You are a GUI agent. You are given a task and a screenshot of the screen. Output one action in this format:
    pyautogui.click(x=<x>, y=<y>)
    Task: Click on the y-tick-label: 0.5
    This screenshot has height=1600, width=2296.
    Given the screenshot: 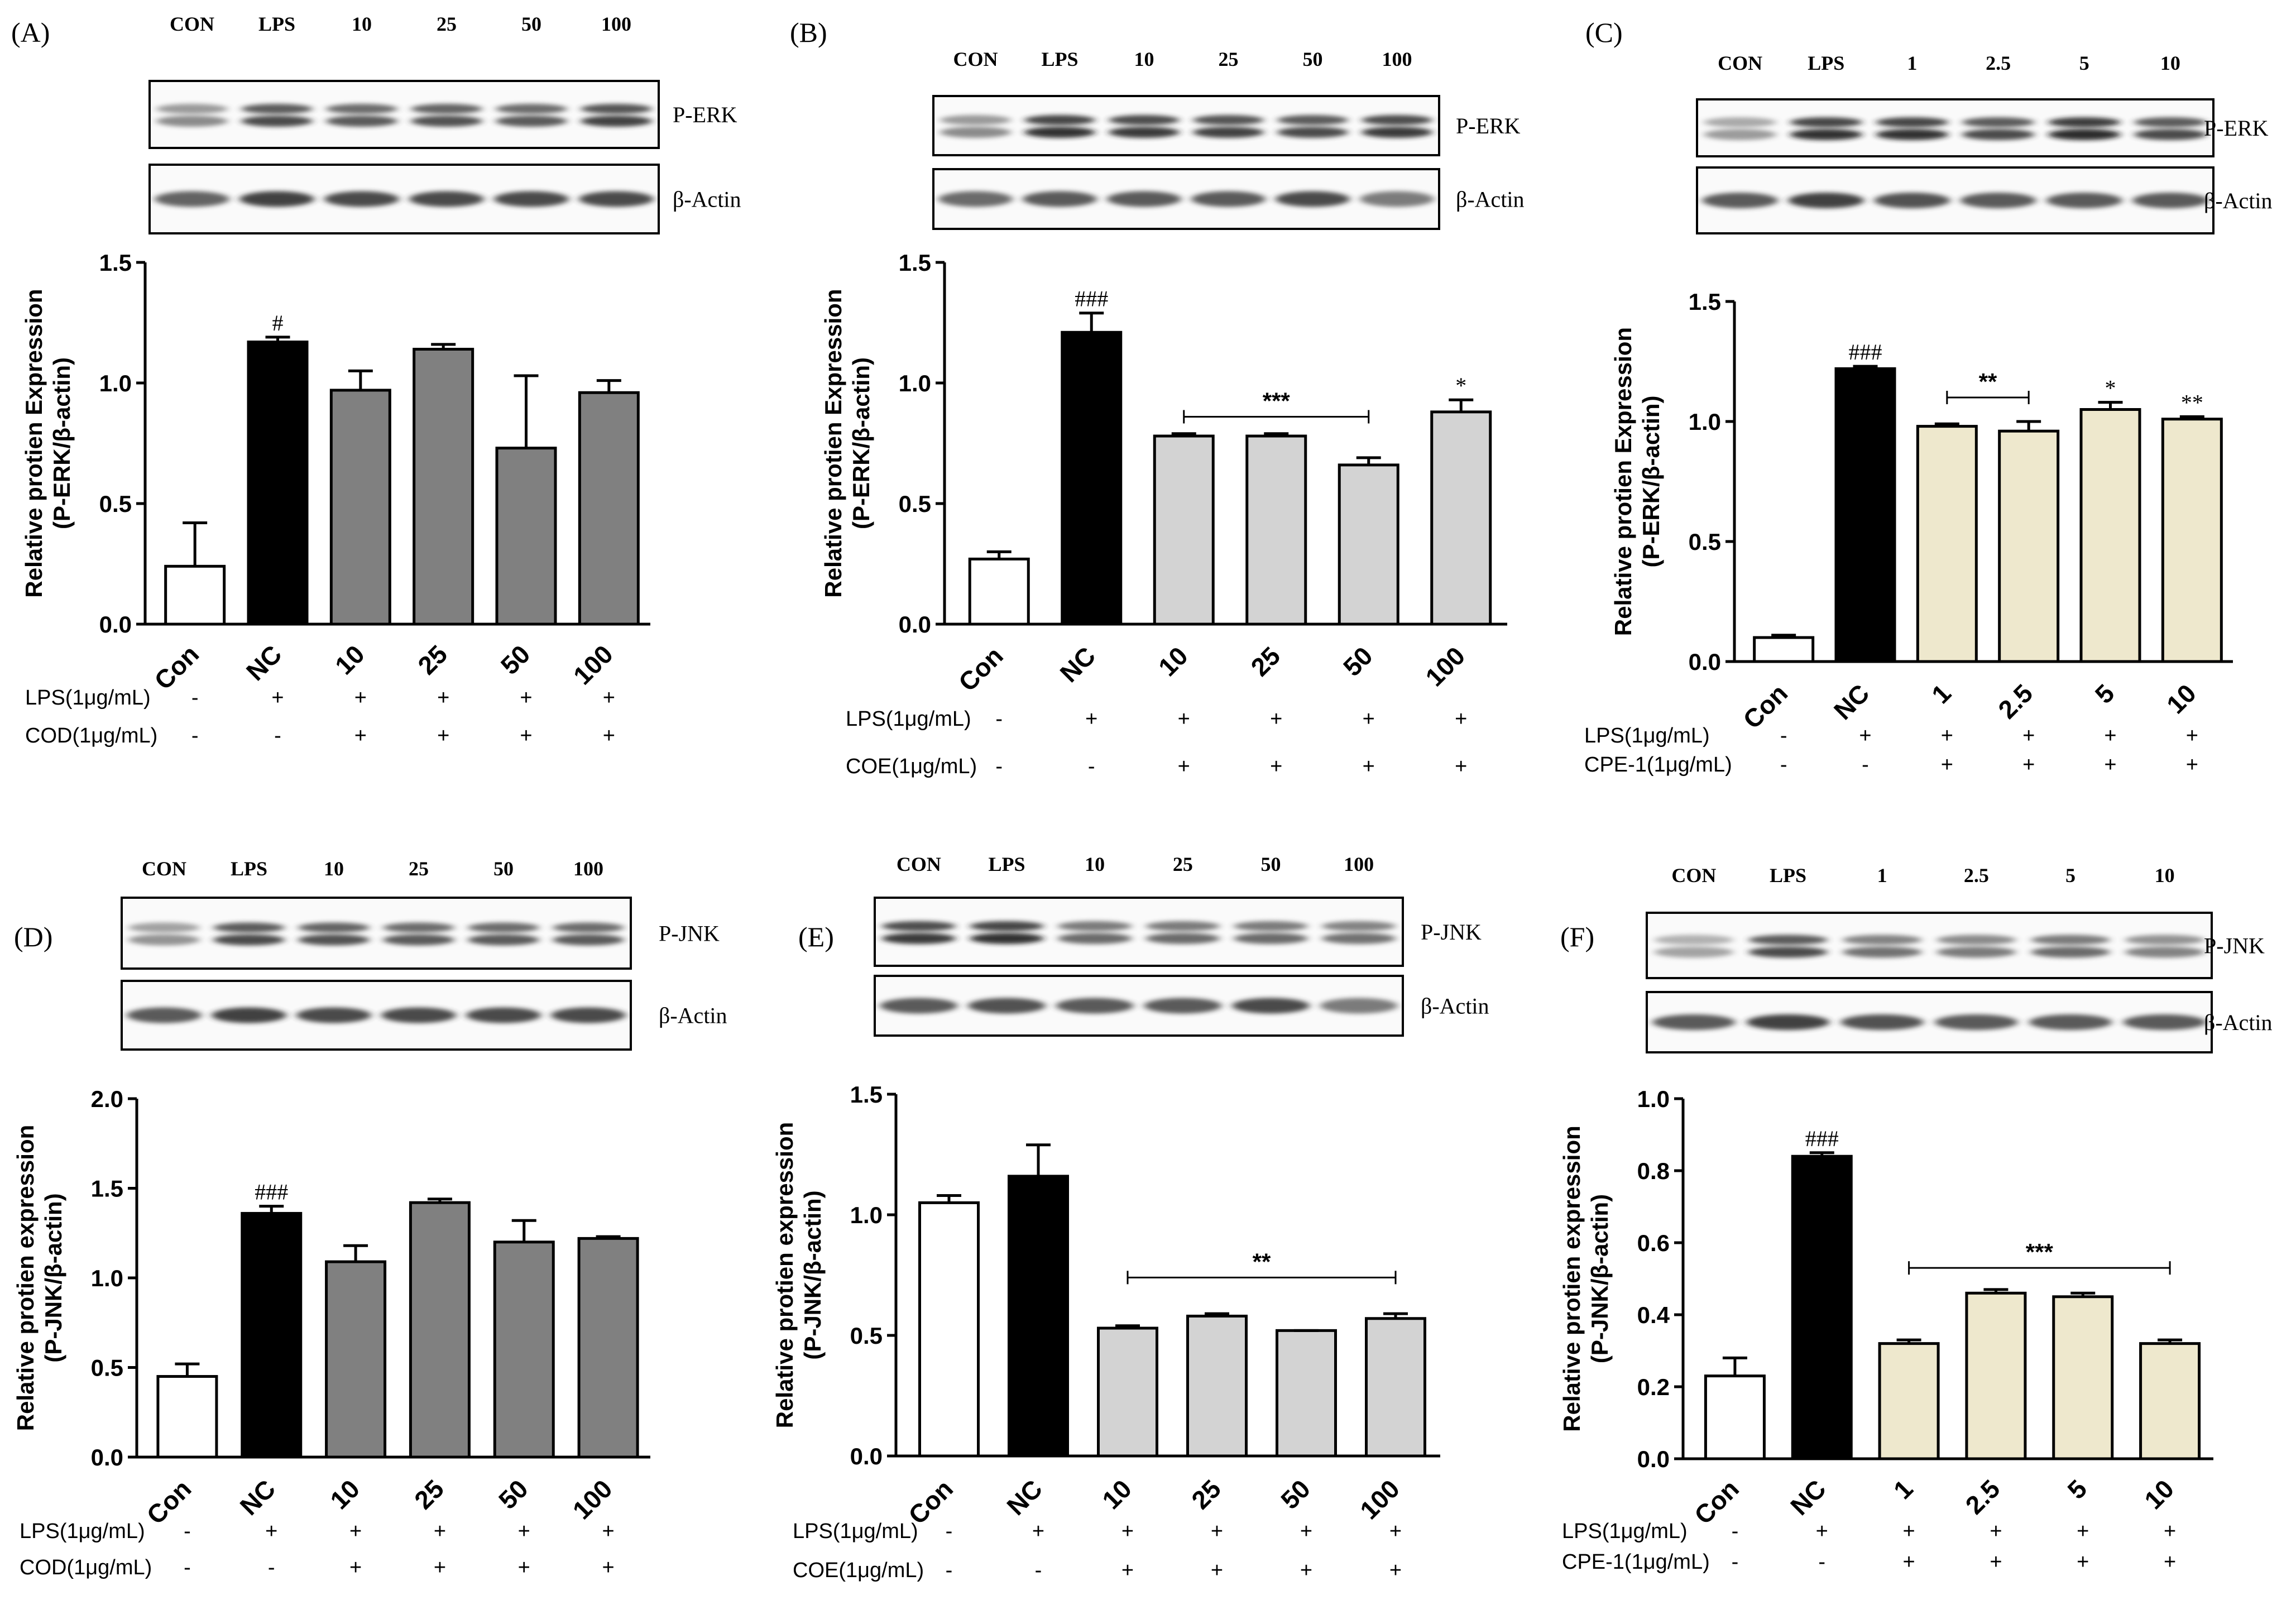 What is the action you would take?
    pyautogui.click(x=915, y=504)
    